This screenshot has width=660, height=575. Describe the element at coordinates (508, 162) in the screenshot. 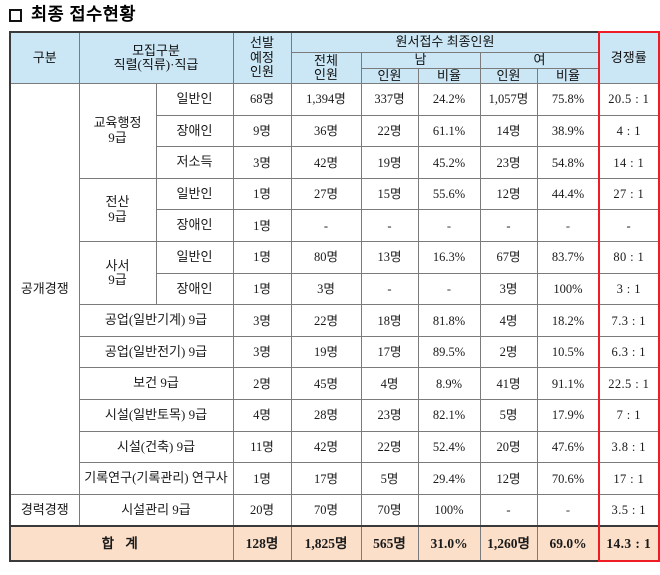

I see `female-count: 23명` at that location.